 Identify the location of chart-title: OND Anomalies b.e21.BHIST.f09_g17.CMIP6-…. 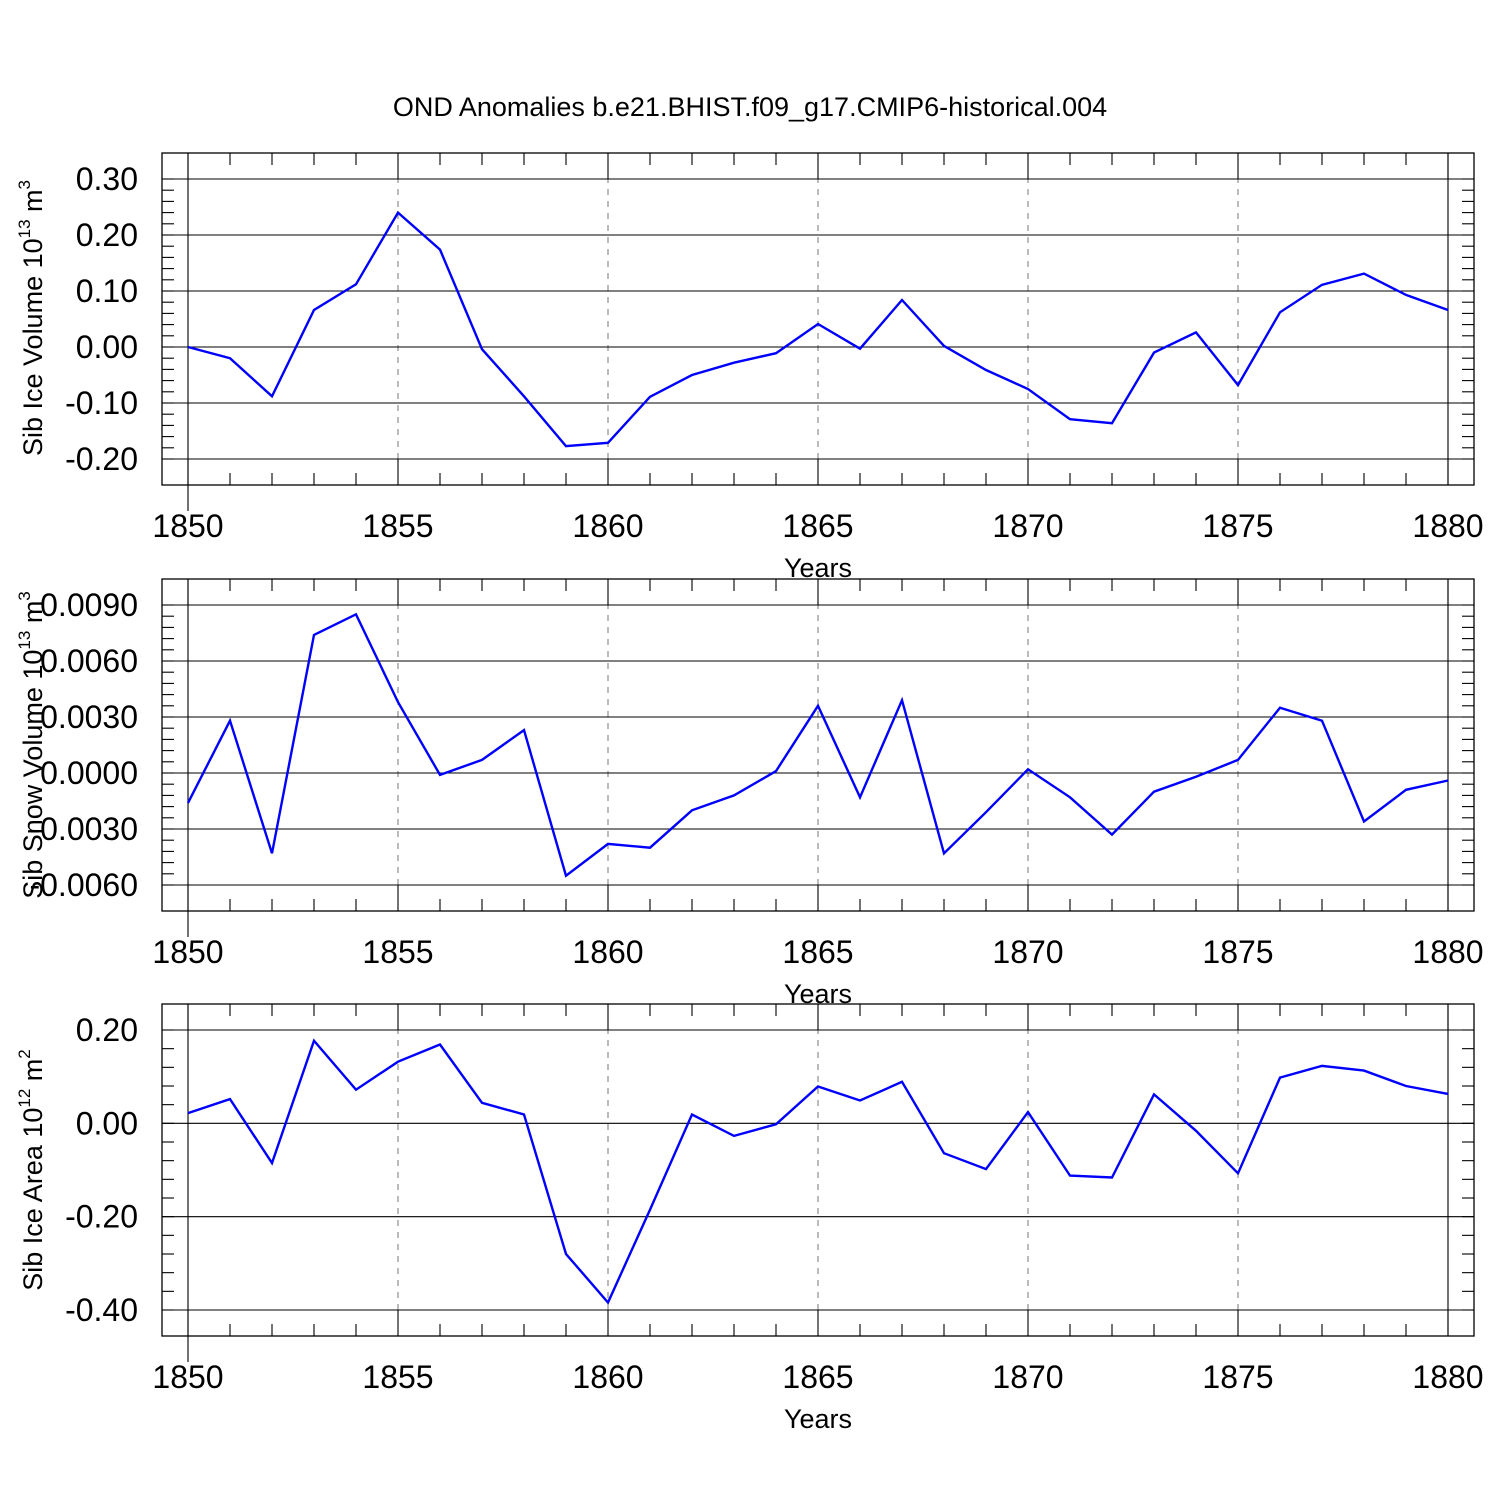
(750, 107).